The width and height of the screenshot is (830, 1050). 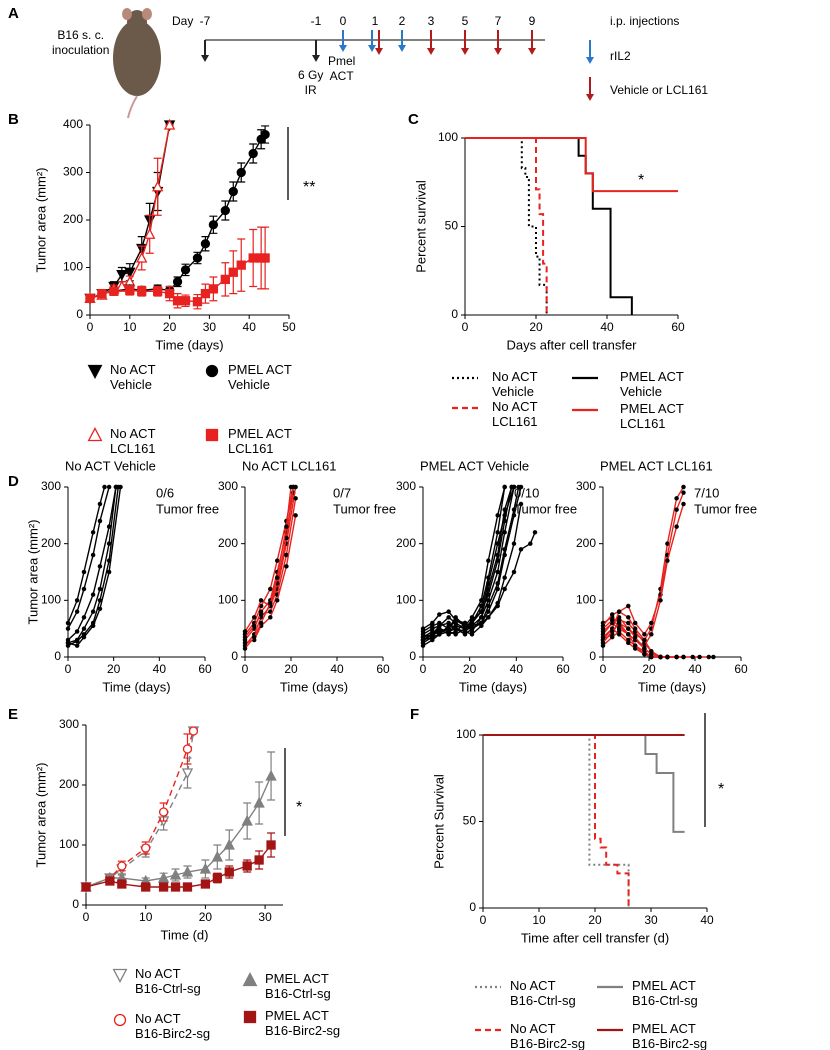 I want to click on y-tick-label: 400, so click(x=73, y=124).